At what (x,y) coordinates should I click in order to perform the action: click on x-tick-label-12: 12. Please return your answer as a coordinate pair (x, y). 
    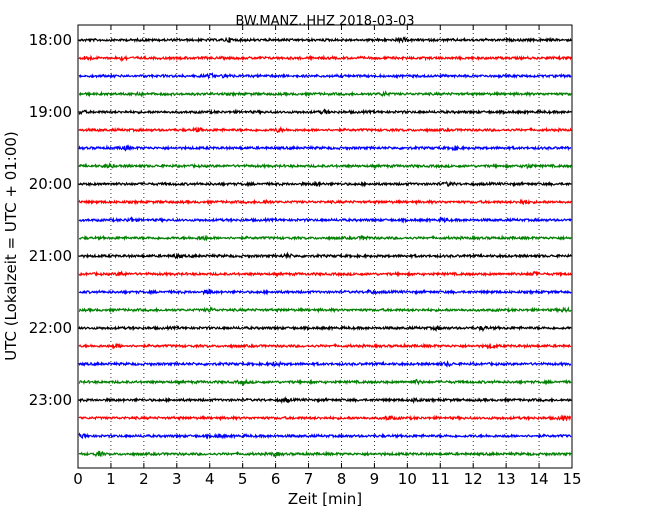
    Looking at the image, I should click on (473, 479).